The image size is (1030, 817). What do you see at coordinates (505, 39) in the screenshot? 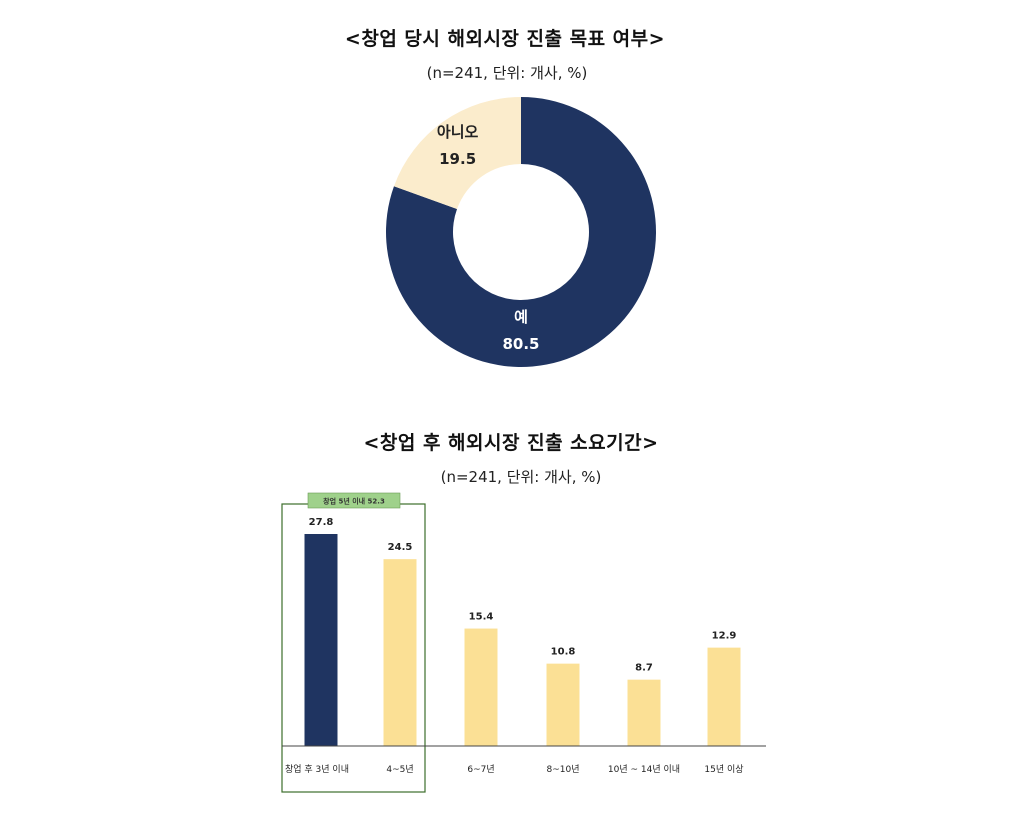
I see `donut-chart-title: <창업 당시 해외시장 진출 목표 여부>` at bounding box center [505, 39].